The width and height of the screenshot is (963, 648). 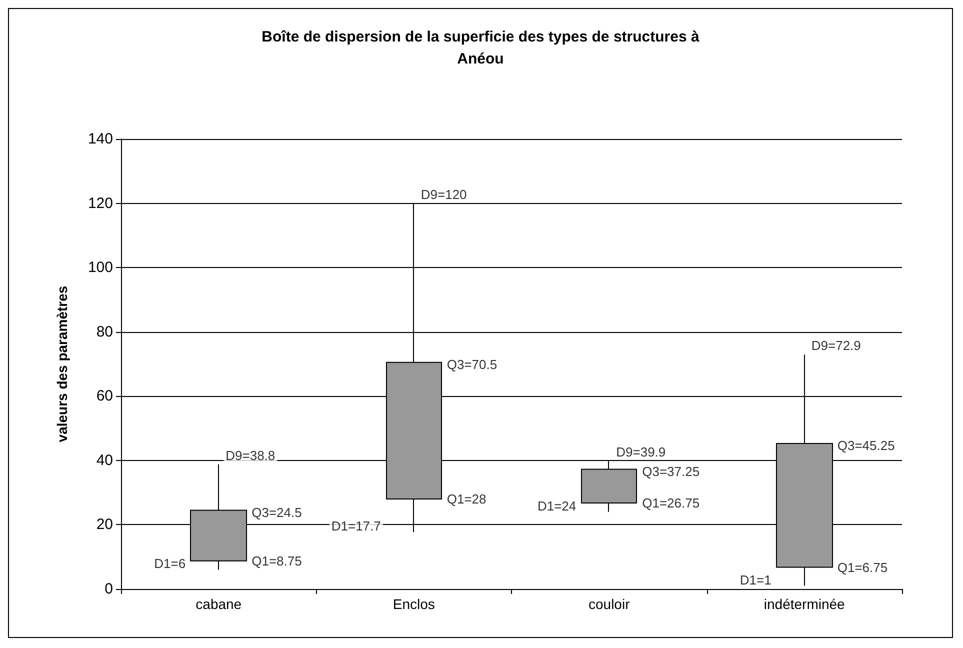 What do you see at coordinates (170, 564) in the screenshot?
I see `annotation: D1=6` at bounding box center [170, 564].